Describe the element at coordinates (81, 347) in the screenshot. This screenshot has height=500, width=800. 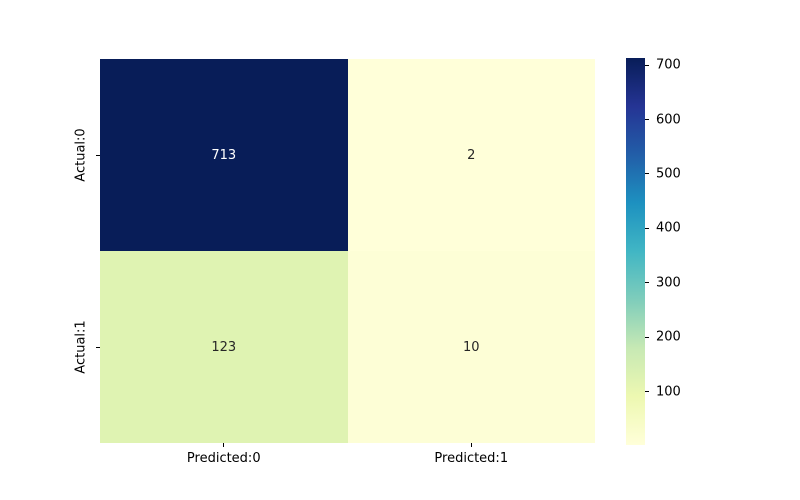
I see `y-tick-label: Actual:1` at that location.